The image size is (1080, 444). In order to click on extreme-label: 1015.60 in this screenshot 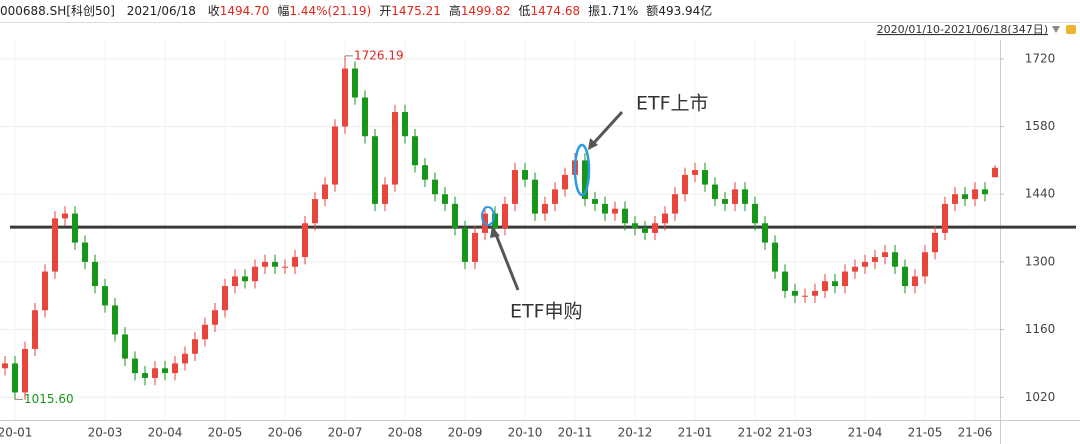, I will do `click(49, 399)`.